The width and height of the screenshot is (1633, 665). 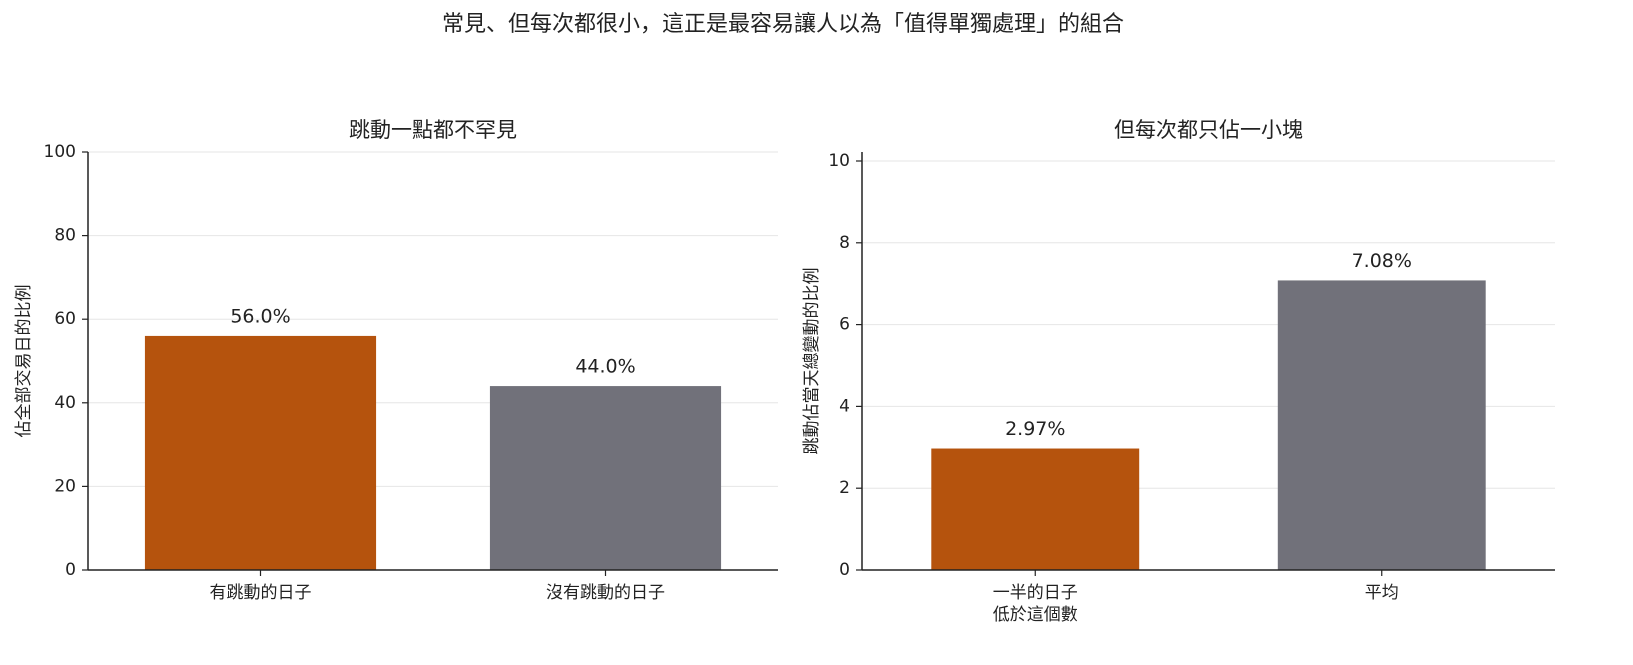 What do you see at coordinates (844, 325) in the screenshot?
I see `y-tick-label: 6` at bounding box center [844, 325].